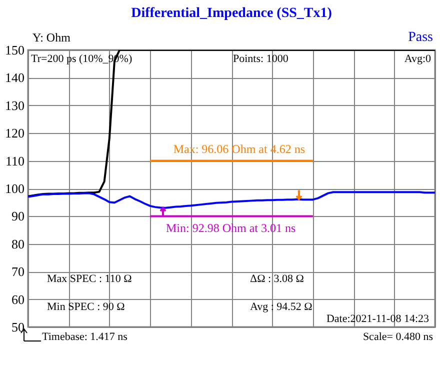 The width and height of the screenshot is (440, 367). Describe the element at coordinates (18, 216) in the screenshot. I see `y-tick-label: 90` at that location.